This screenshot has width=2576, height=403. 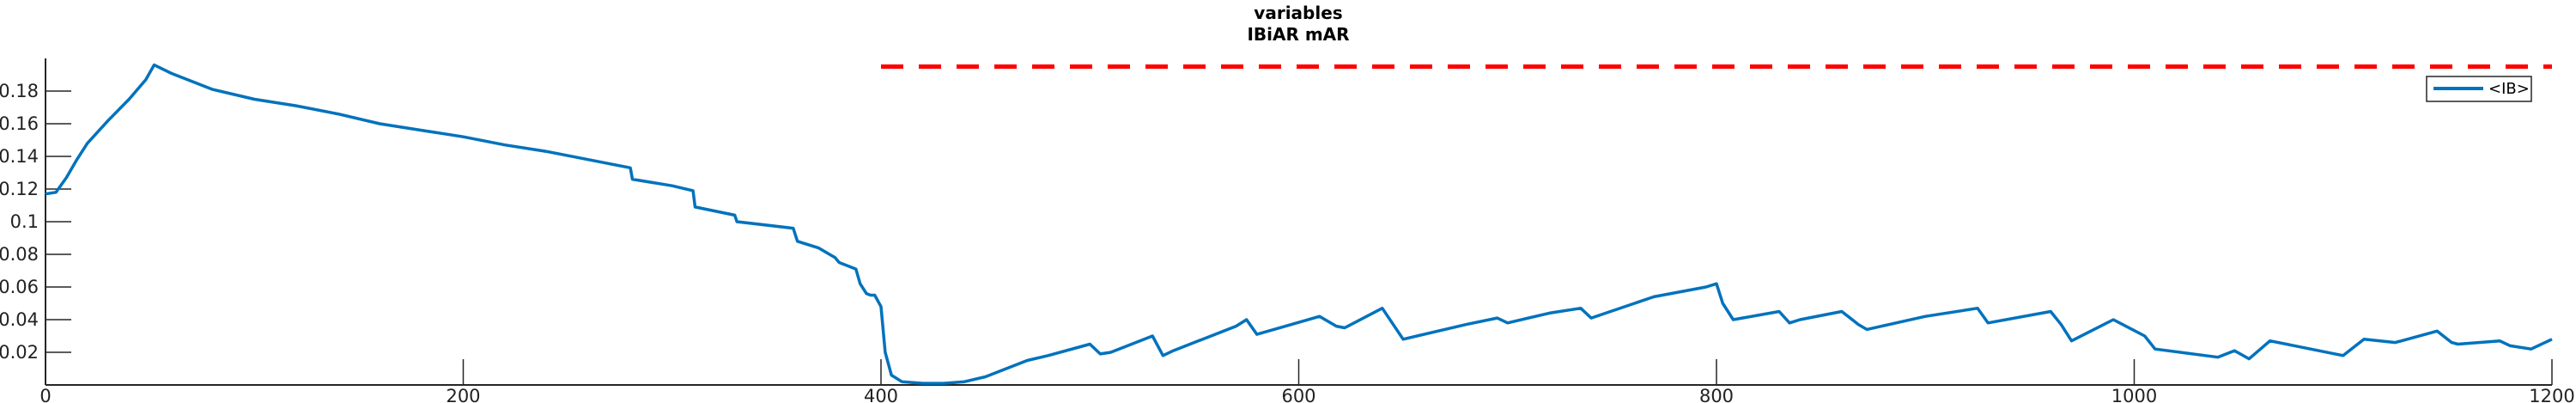 What do you see at coordinates (1716, 394) in the screenshot?
I see `x-tick-label: 800` at bounding box center [1716, 394].